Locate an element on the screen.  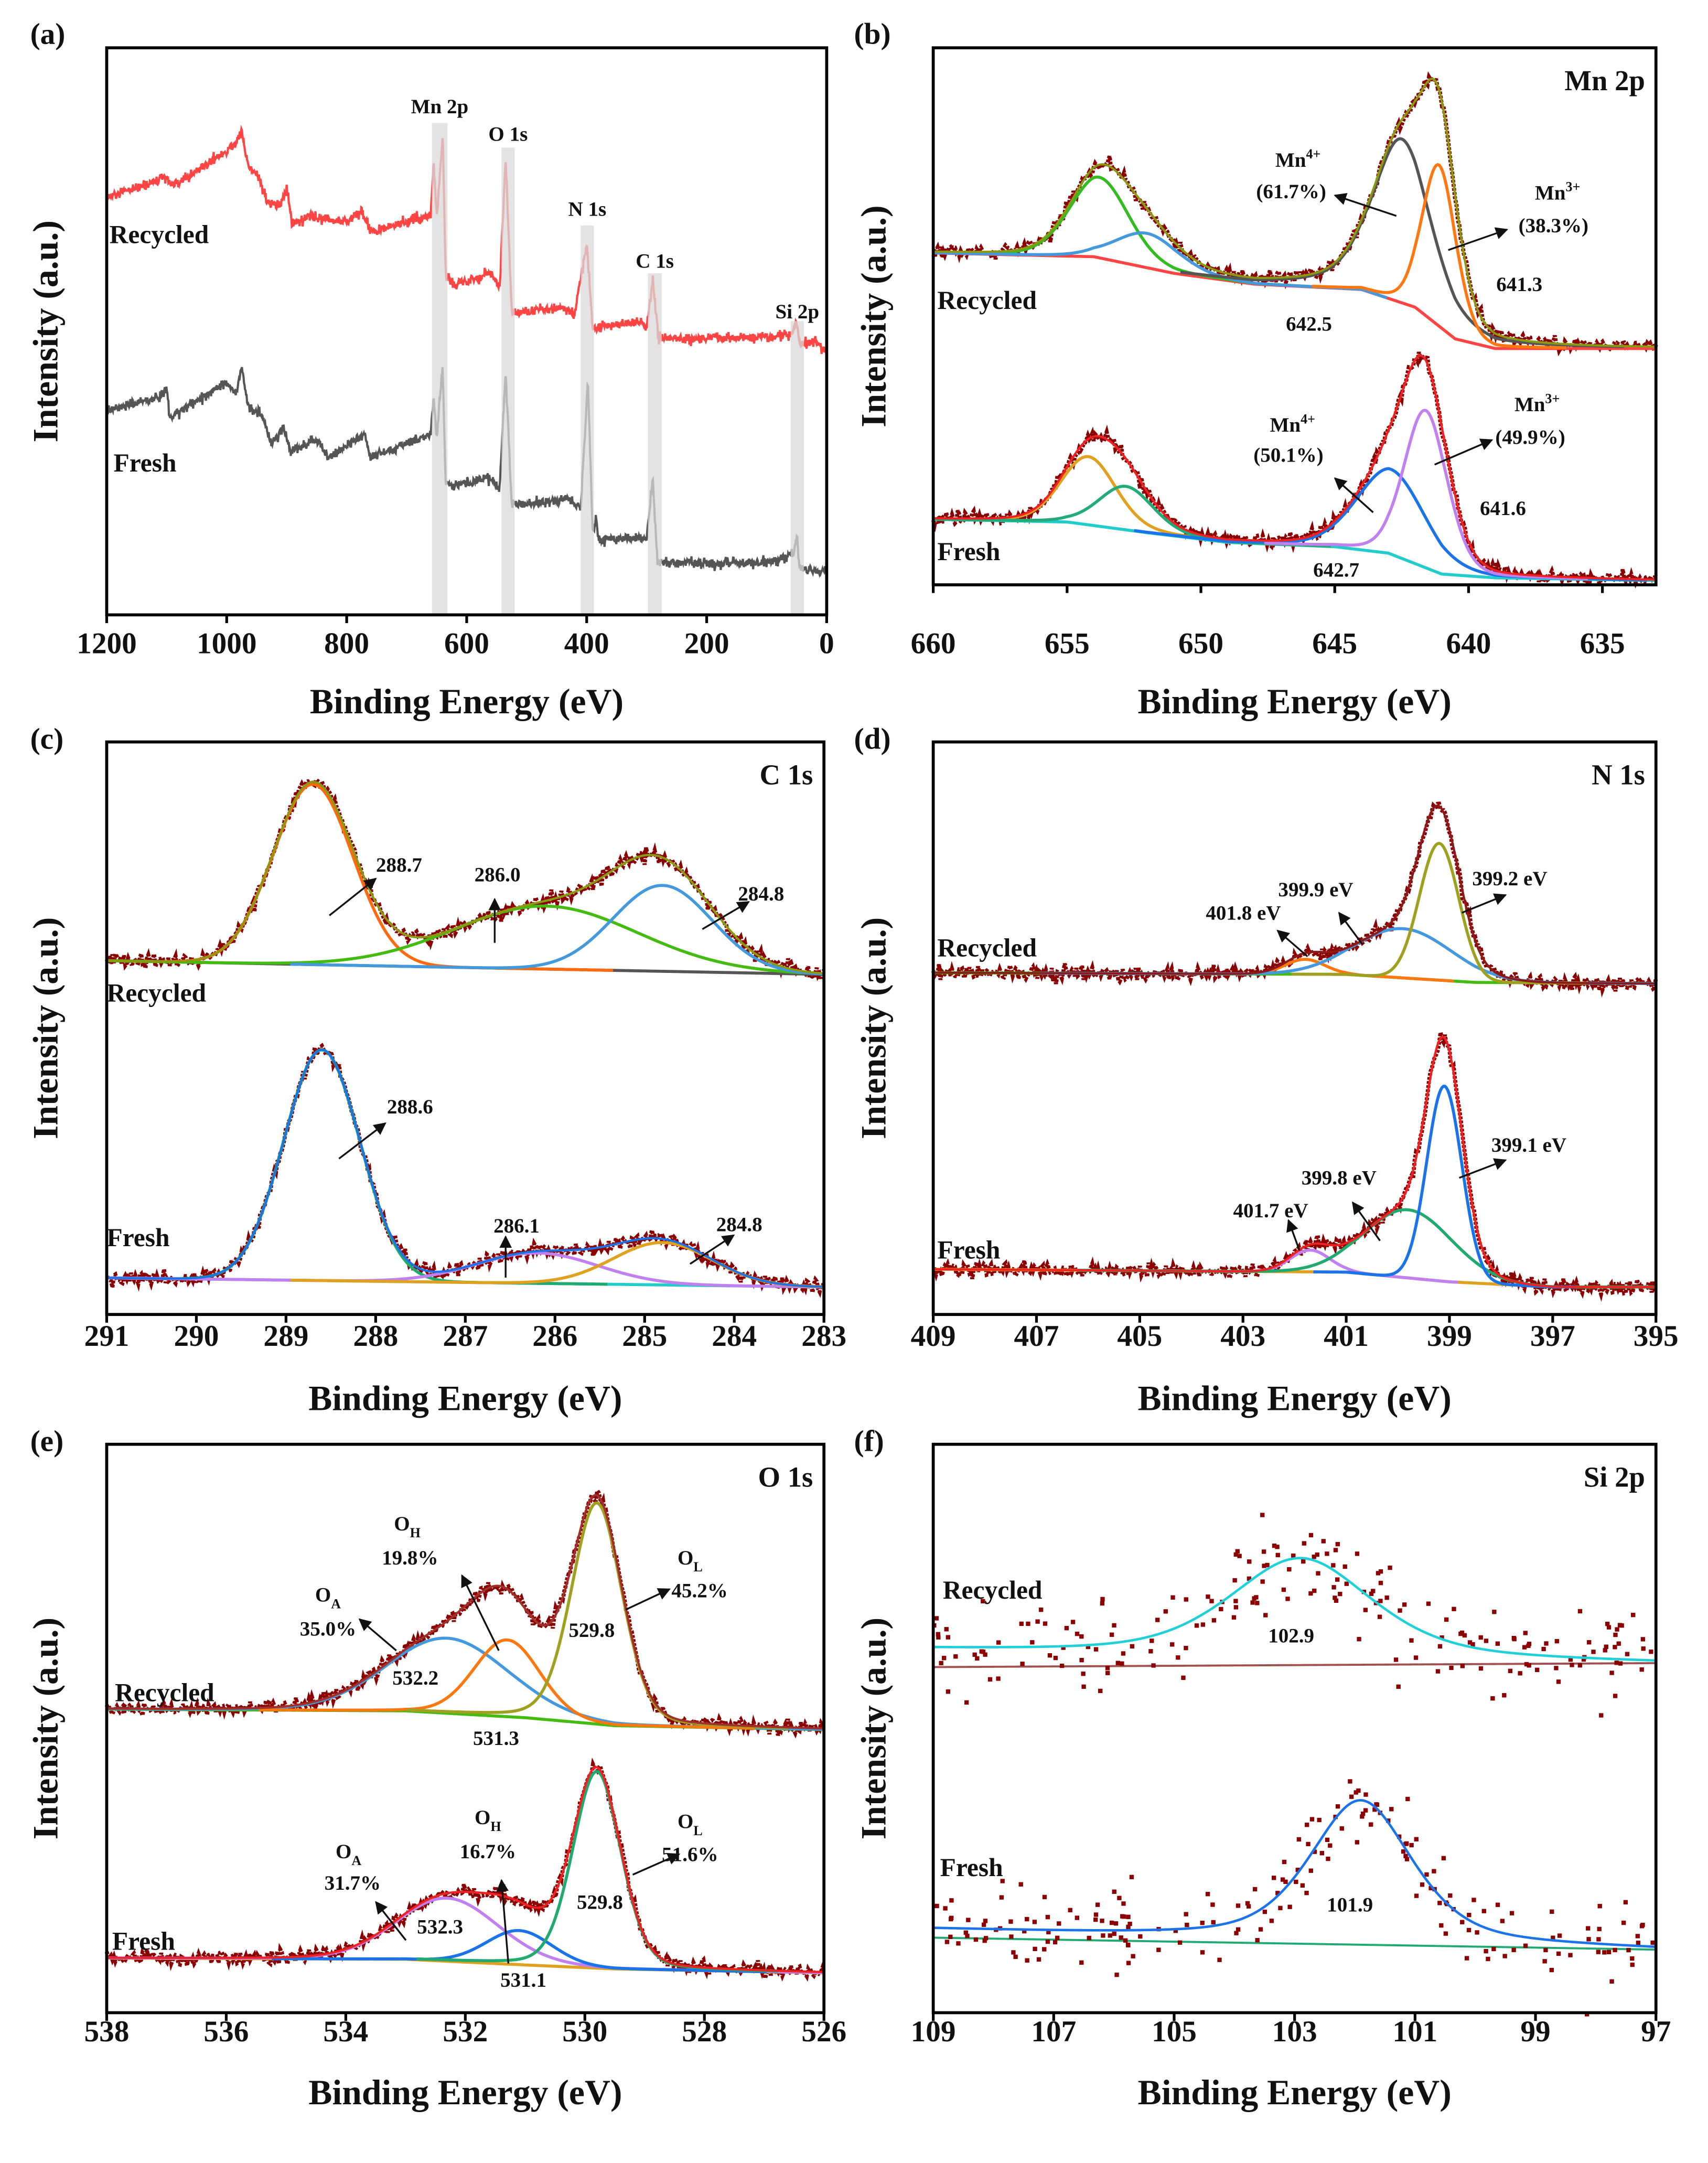
annotation-text: 642.5 is located at coordinates (1309, 324).